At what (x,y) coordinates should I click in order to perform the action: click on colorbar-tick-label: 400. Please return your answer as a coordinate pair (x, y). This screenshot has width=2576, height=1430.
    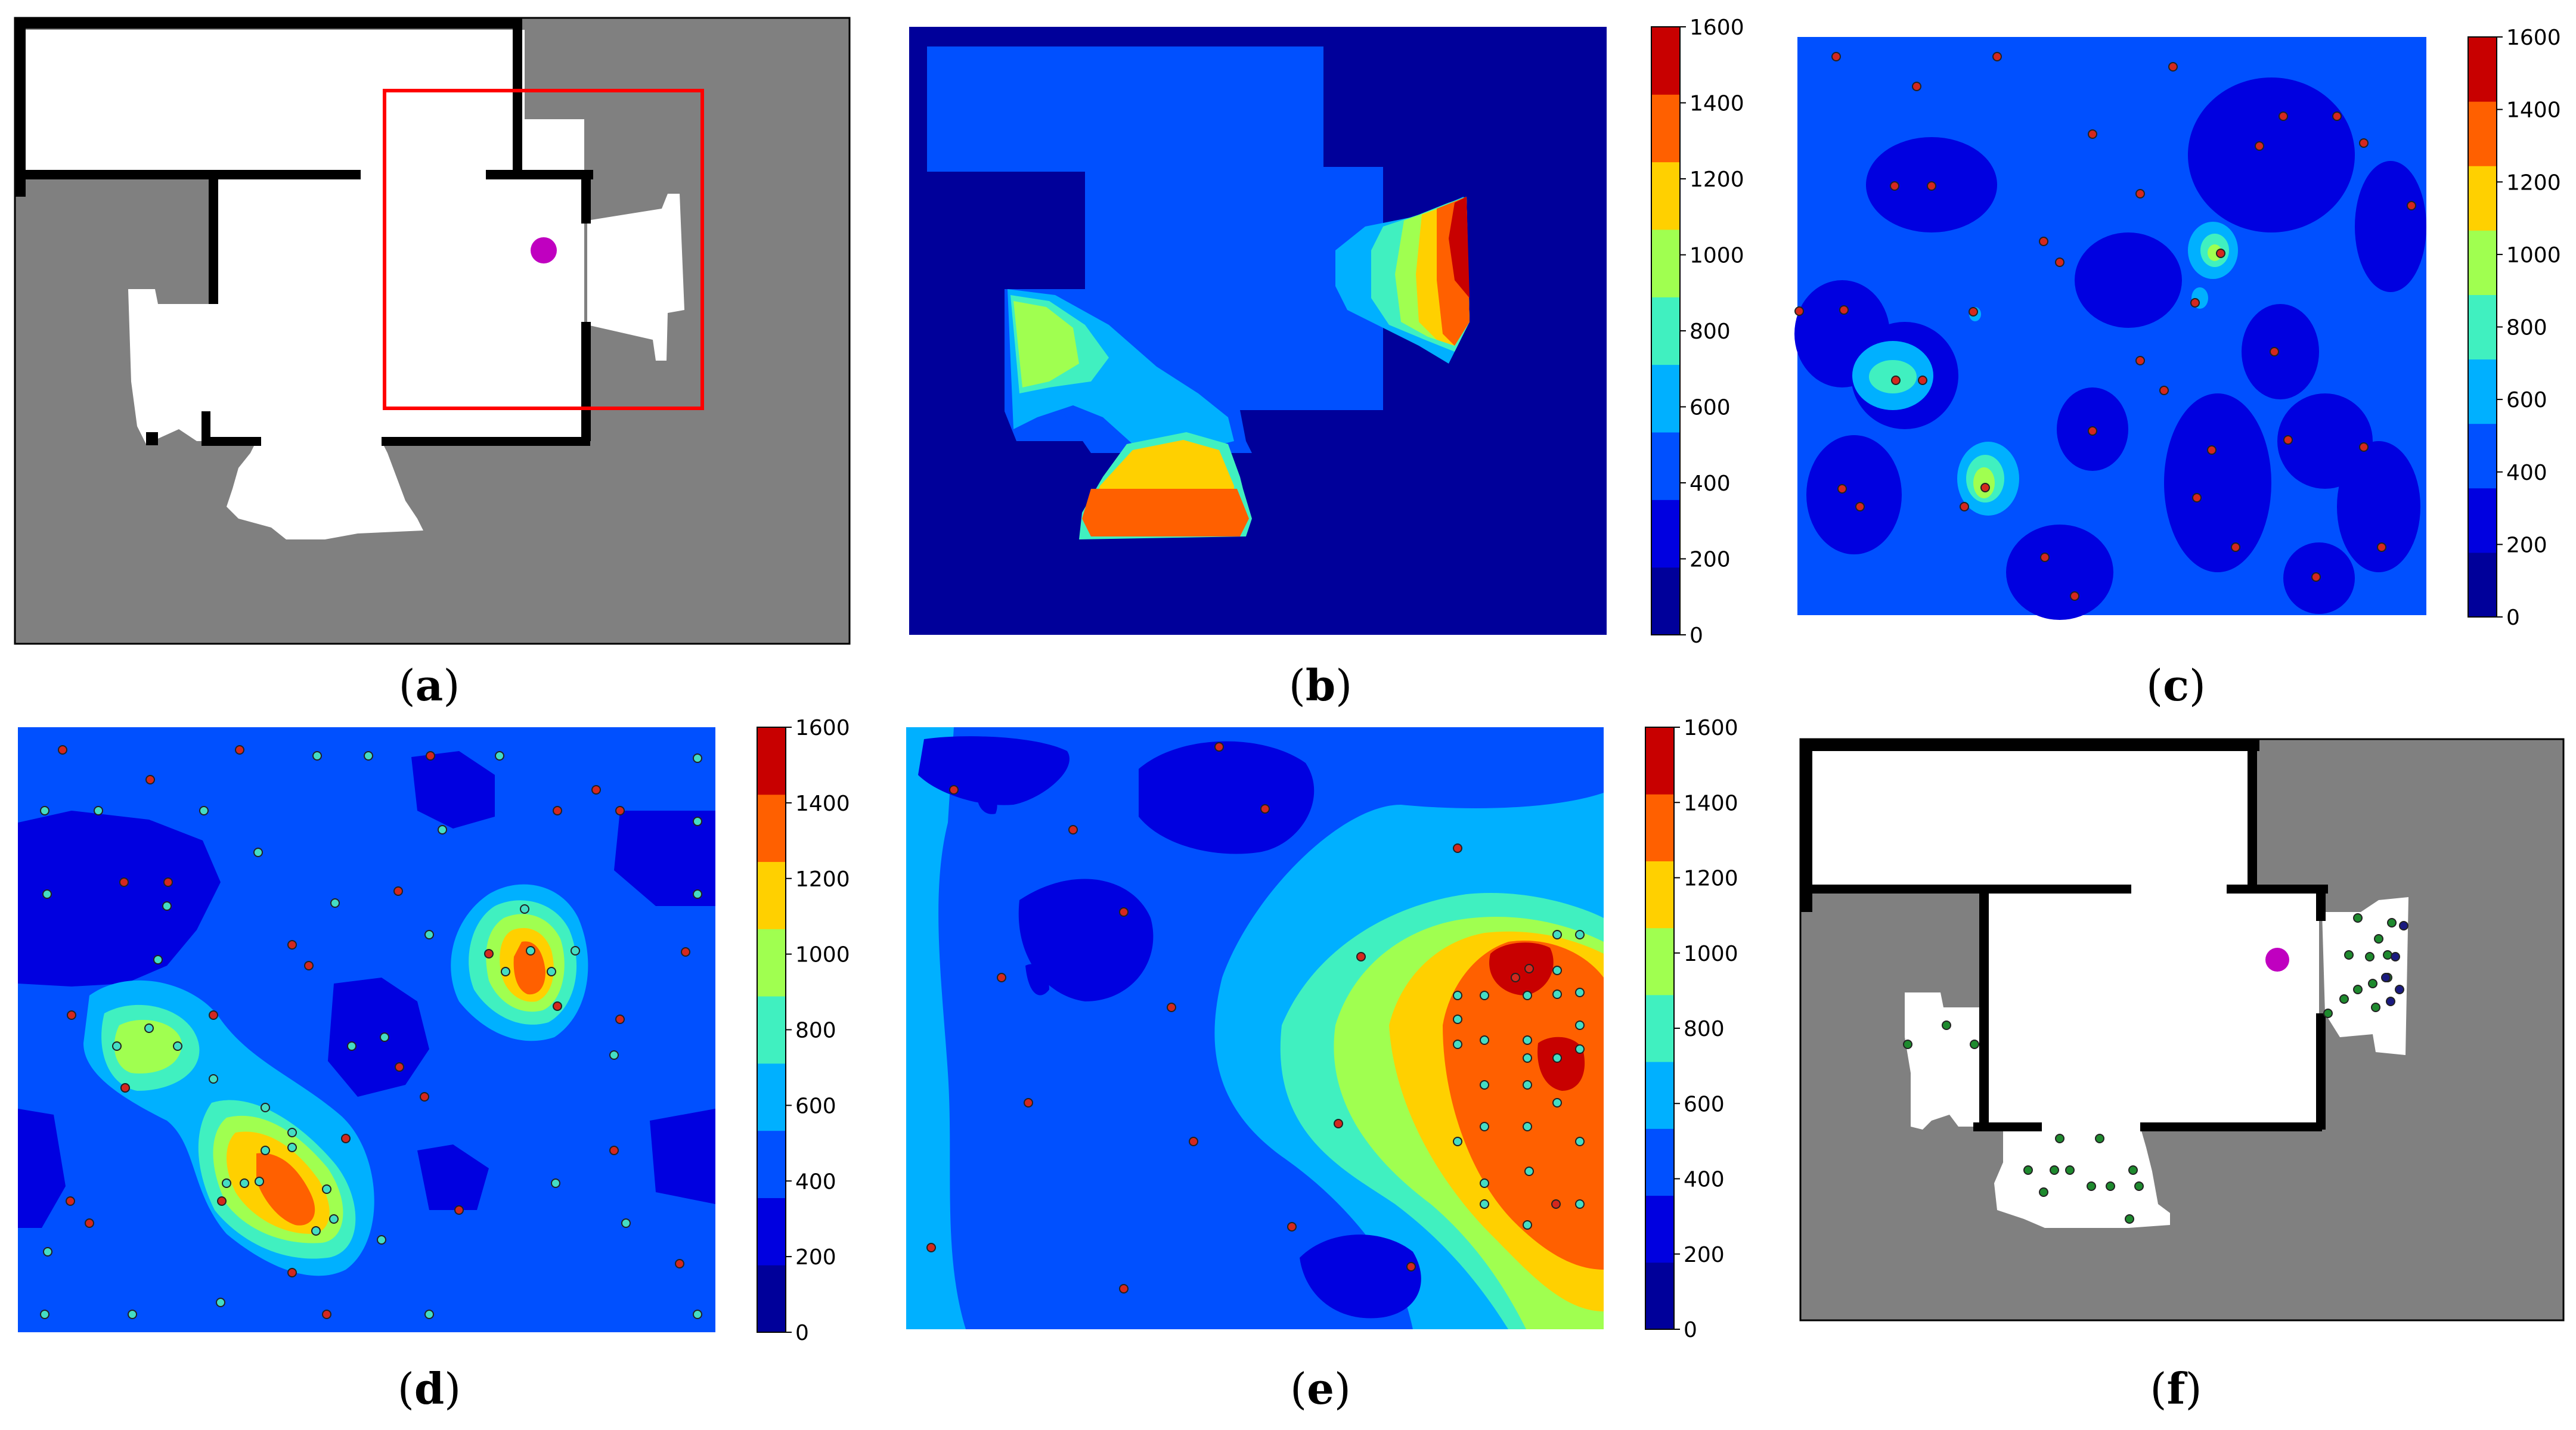
    Looking at the image, I should click on (1704, 1180).